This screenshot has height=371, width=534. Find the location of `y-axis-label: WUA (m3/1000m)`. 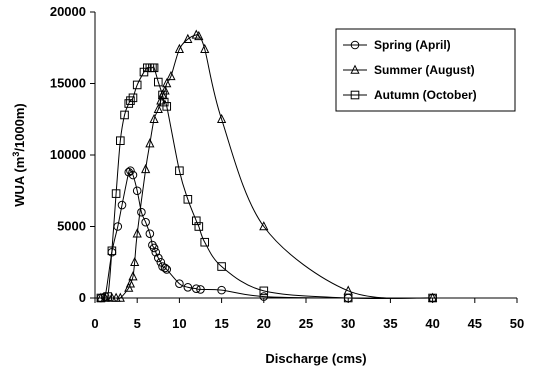

y-axis-label: WUA (m3/1000m) is located at coordinates (19, 155).